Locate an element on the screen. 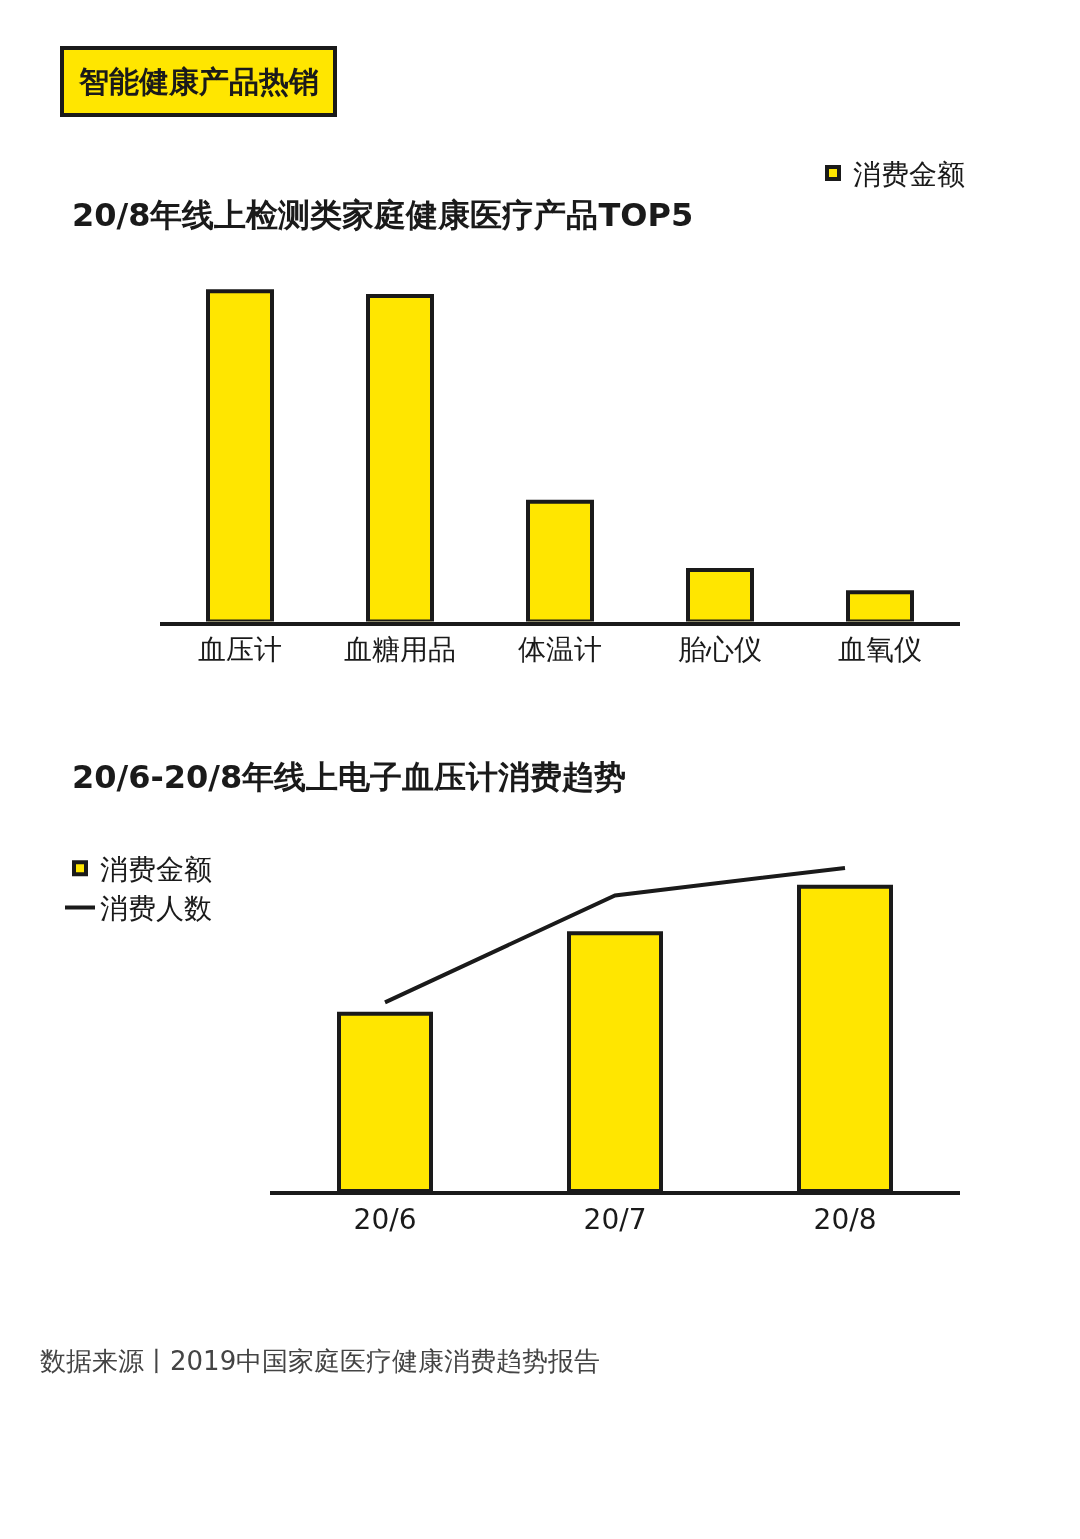 Image resolution: width=1080 pixels, height=1539 pixels. legend-label: 消费人数 is located at coordinates (156, 909).